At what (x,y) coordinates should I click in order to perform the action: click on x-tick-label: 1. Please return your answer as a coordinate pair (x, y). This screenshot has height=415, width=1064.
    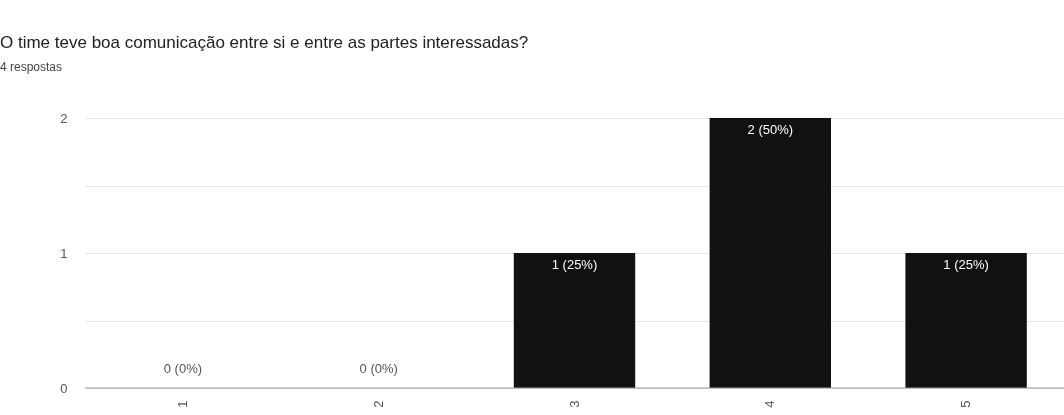
    Looking at the image, I should click on (182, 404).